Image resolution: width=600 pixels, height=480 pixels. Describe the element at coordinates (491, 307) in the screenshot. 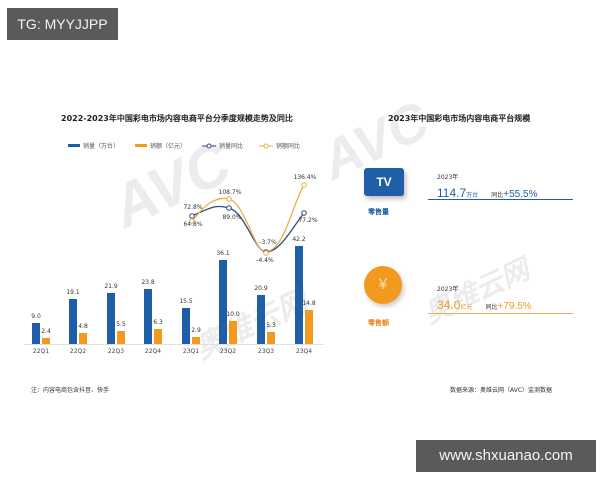

I see `revenue-yoy-label: 同比` at that location.